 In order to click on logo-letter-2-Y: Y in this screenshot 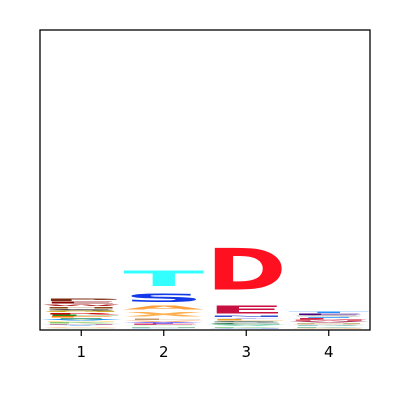, I will do `click(163, 322)`.